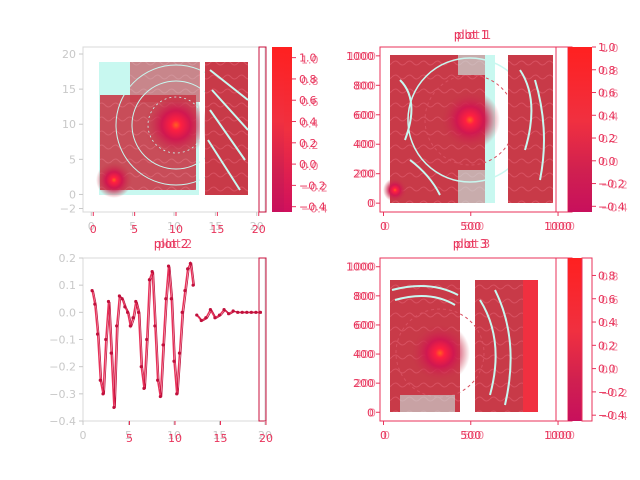 The image size is (640, 480). What do you see at coordinates (470, 244) in the screenshot?
I see `plot-title: plot 3` at bounding box center [470, 244].